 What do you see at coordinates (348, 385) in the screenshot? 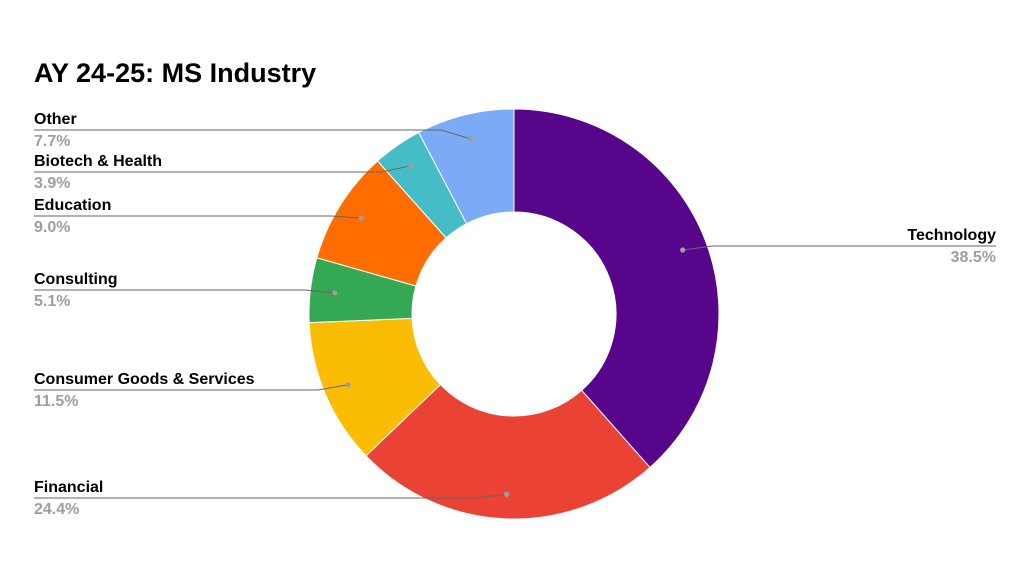
I see `leader-dot-consumer-goods-and-services` at bounding box center [348, 385].